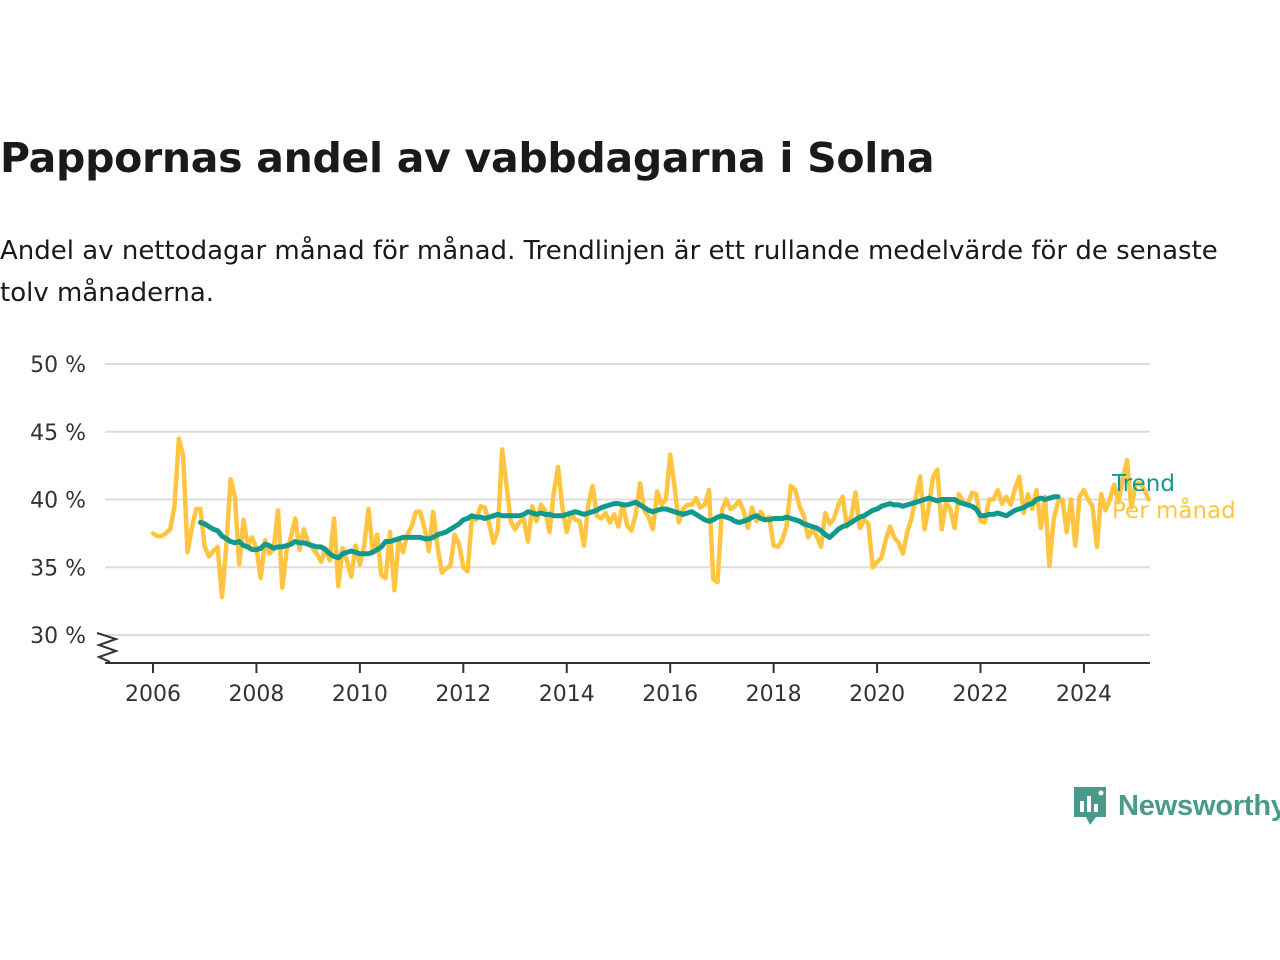 The image size is (1280, 960). What do you see at coordinates (256, 694) in the screenshot?
I see `x-tick-label-2008: 2008` at bounding box center [256, 694].